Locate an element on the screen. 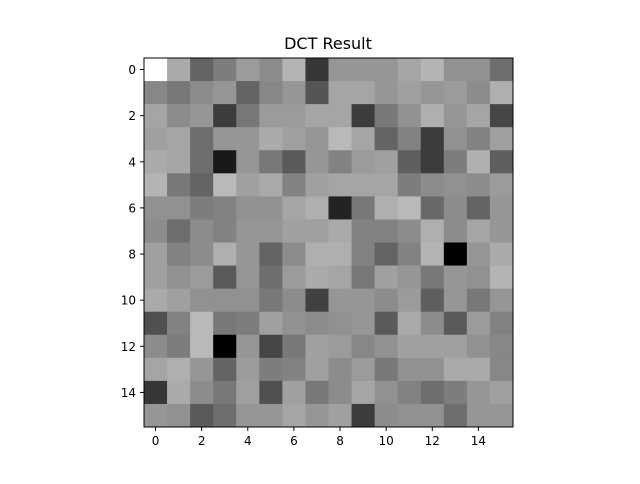  heatmap-cell-r8-c5 is located at coordinates (271, 254).